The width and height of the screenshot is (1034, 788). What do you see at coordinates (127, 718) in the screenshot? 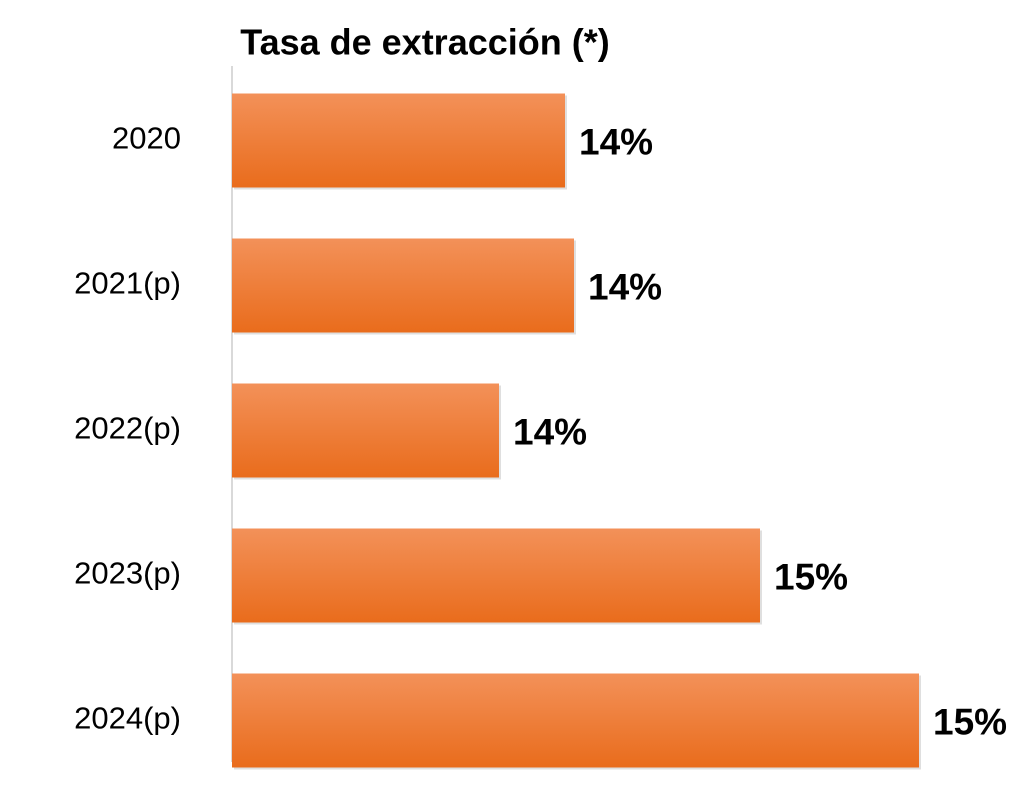
I see `y-tick-label: 2024(p)` at bounding box center [127, 718].